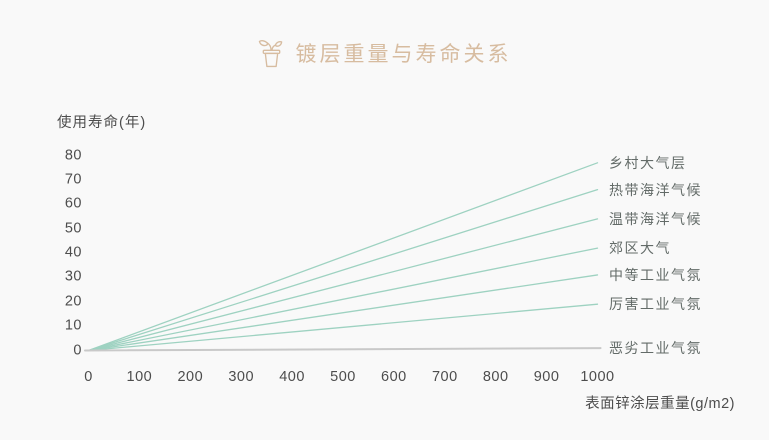 This screenshot has height=440, width=769. What do you see at coordinates (648, 162) in the screenshot?
I see `series-label: 乡村大气层` at bounding box center [648, 162].